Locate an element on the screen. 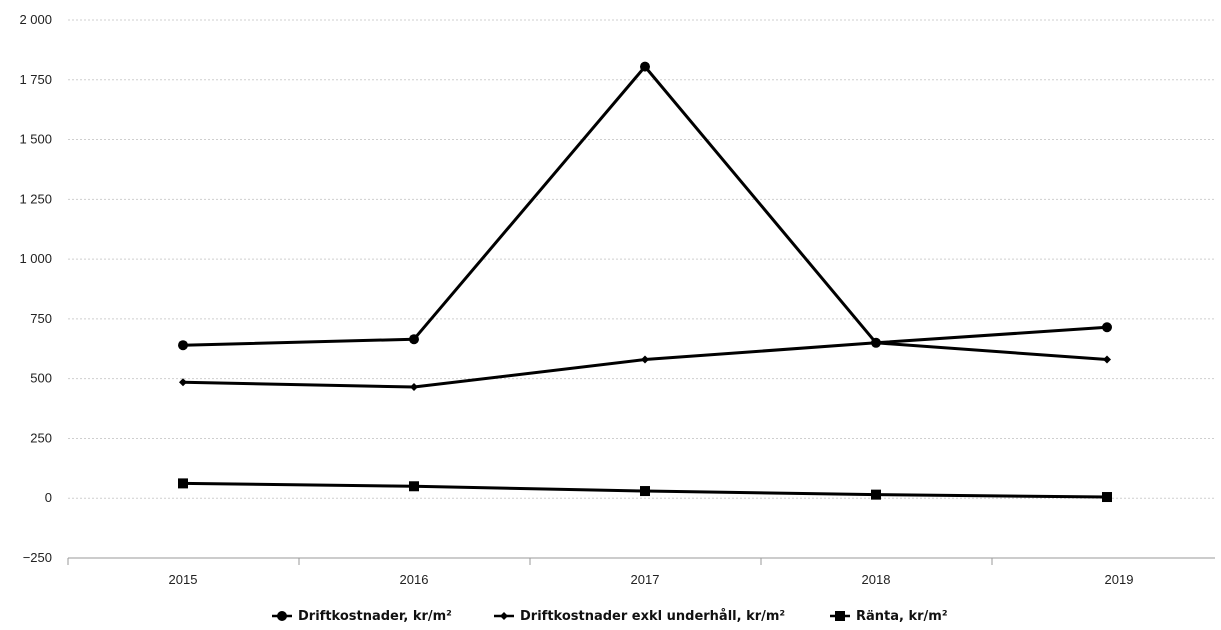 Image resolution: width=1221 pixels, height=630 pixels. y-tick-label: 2 000 is located at coordinates (35, 19).